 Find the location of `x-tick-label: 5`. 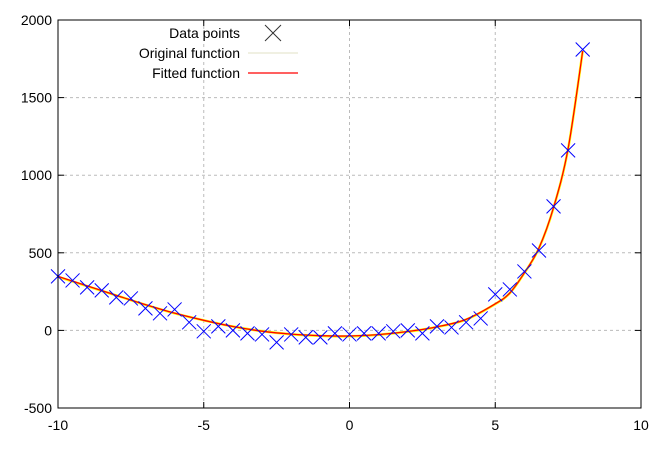

x-tick-label: 5 is located at coordinates (495, 425).